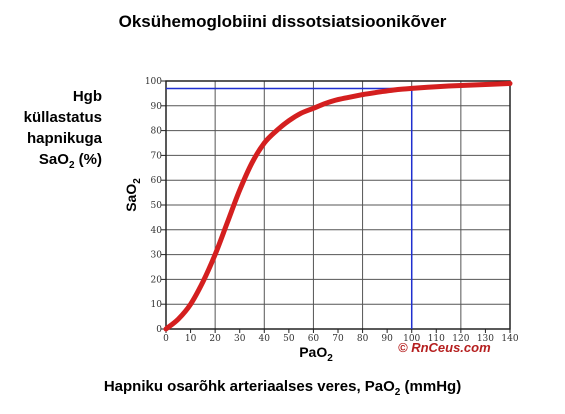 The image size is (565, 414). What do you see at coordinates (289, 339) in the screenshot?
I see `x-tick-label: 50` at bounding box center [289, 339].